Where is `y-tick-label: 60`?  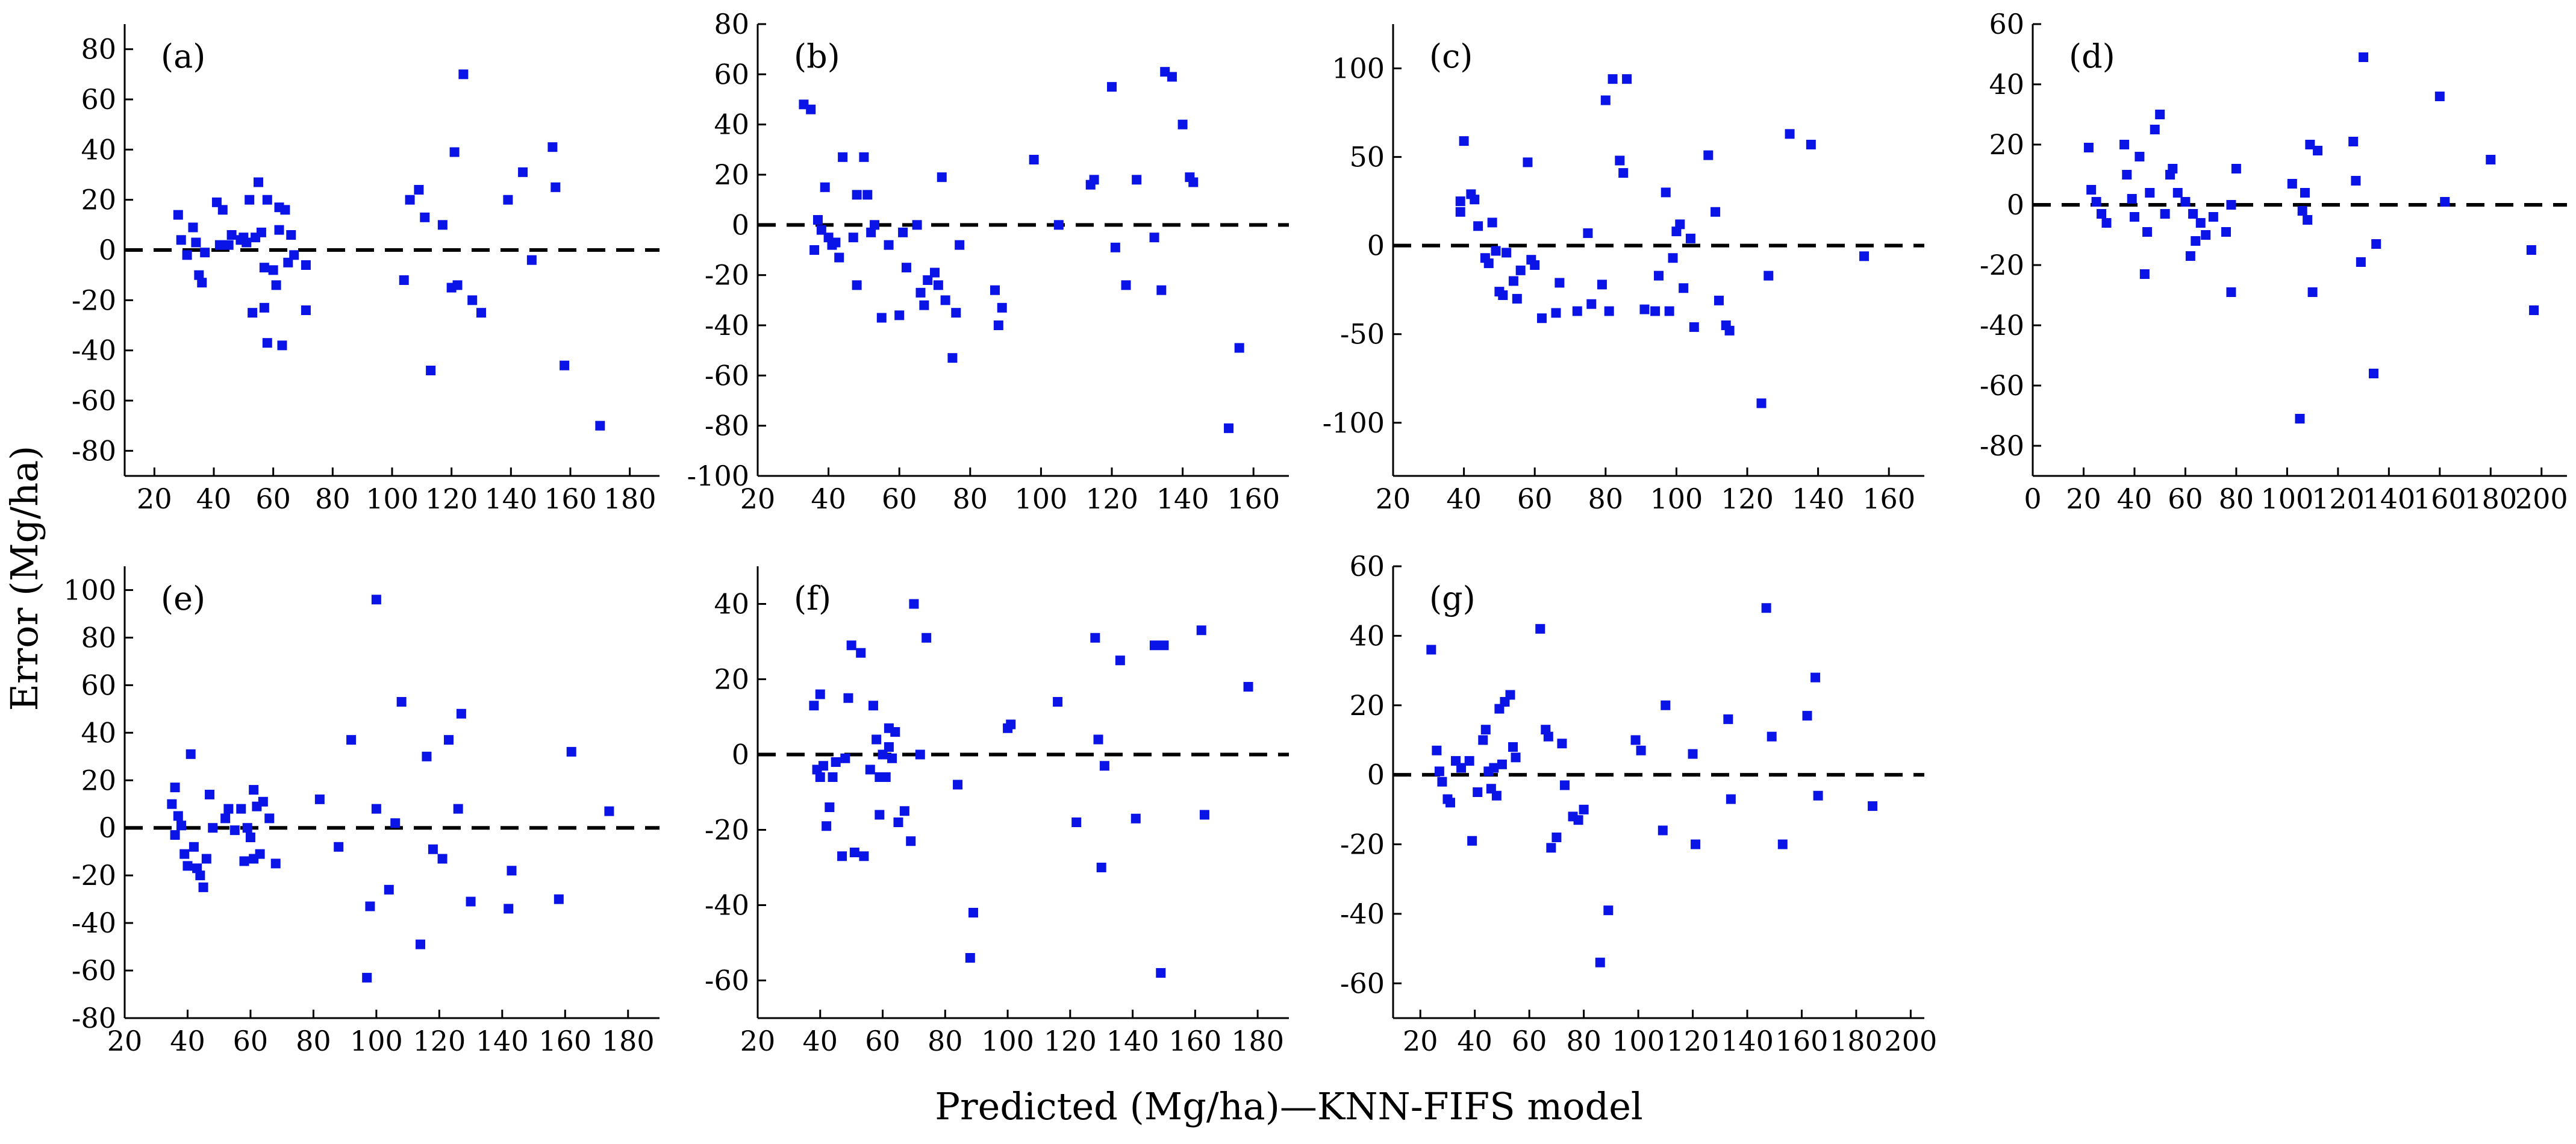
y-tick-label: 60 is located at coordinates (98, 99).